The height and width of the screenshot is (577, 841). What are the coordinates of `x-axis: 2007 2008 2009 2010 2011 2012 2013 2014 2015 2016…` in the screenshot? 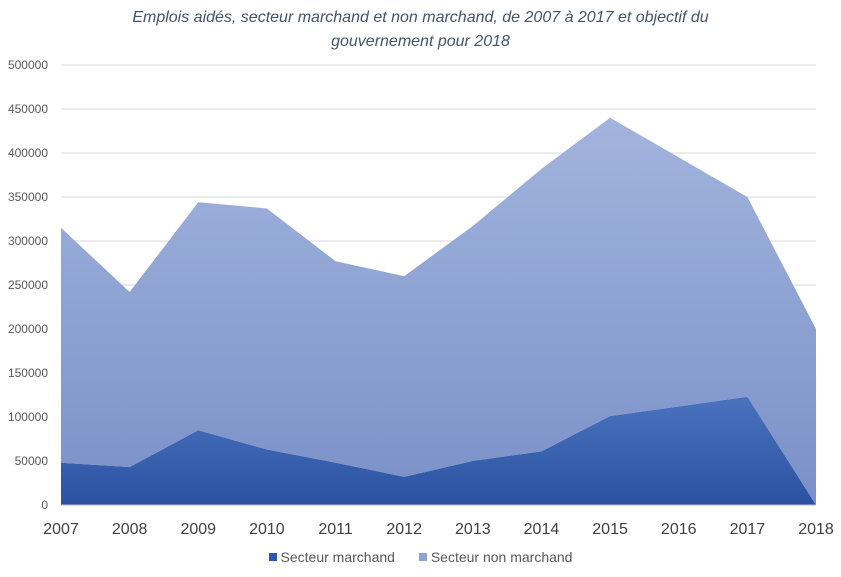 It's located at (438, 521).